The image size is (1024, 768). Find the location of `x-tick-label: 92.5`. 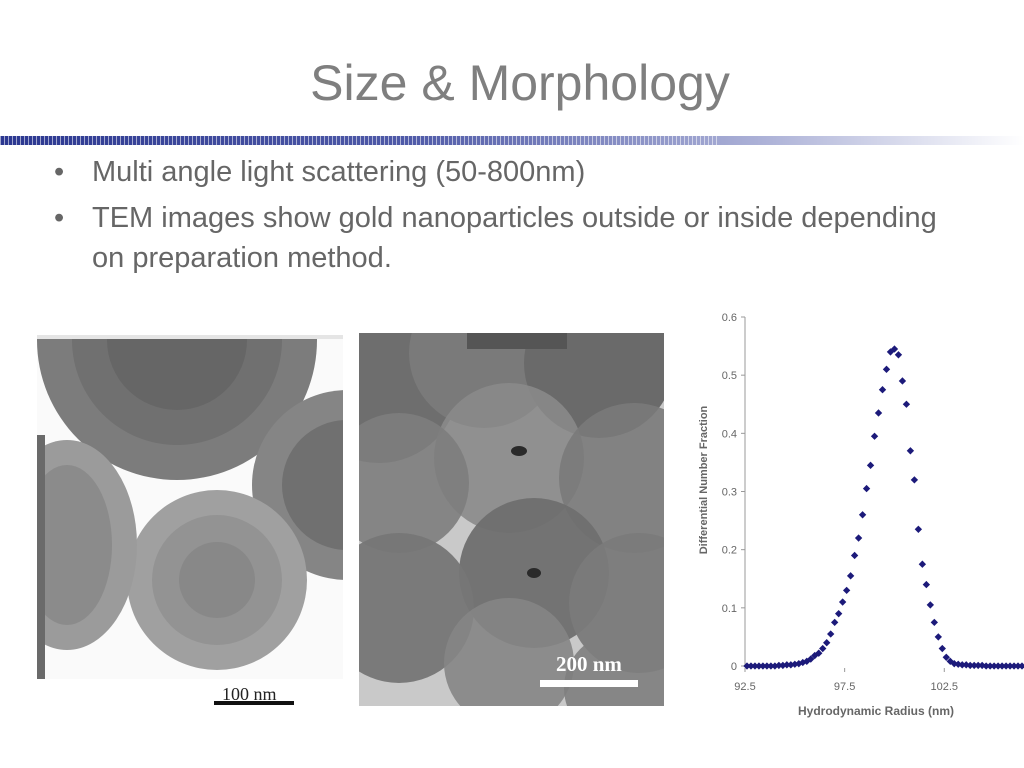

x-tick-label: 92.5 is located at coordinates (744, 687).